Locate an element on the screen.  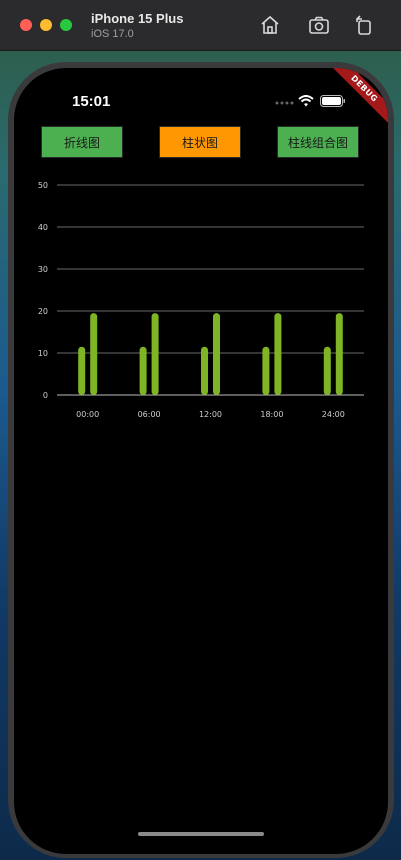
x-tick-label: 18:00 is located at coordinates (271, 414).